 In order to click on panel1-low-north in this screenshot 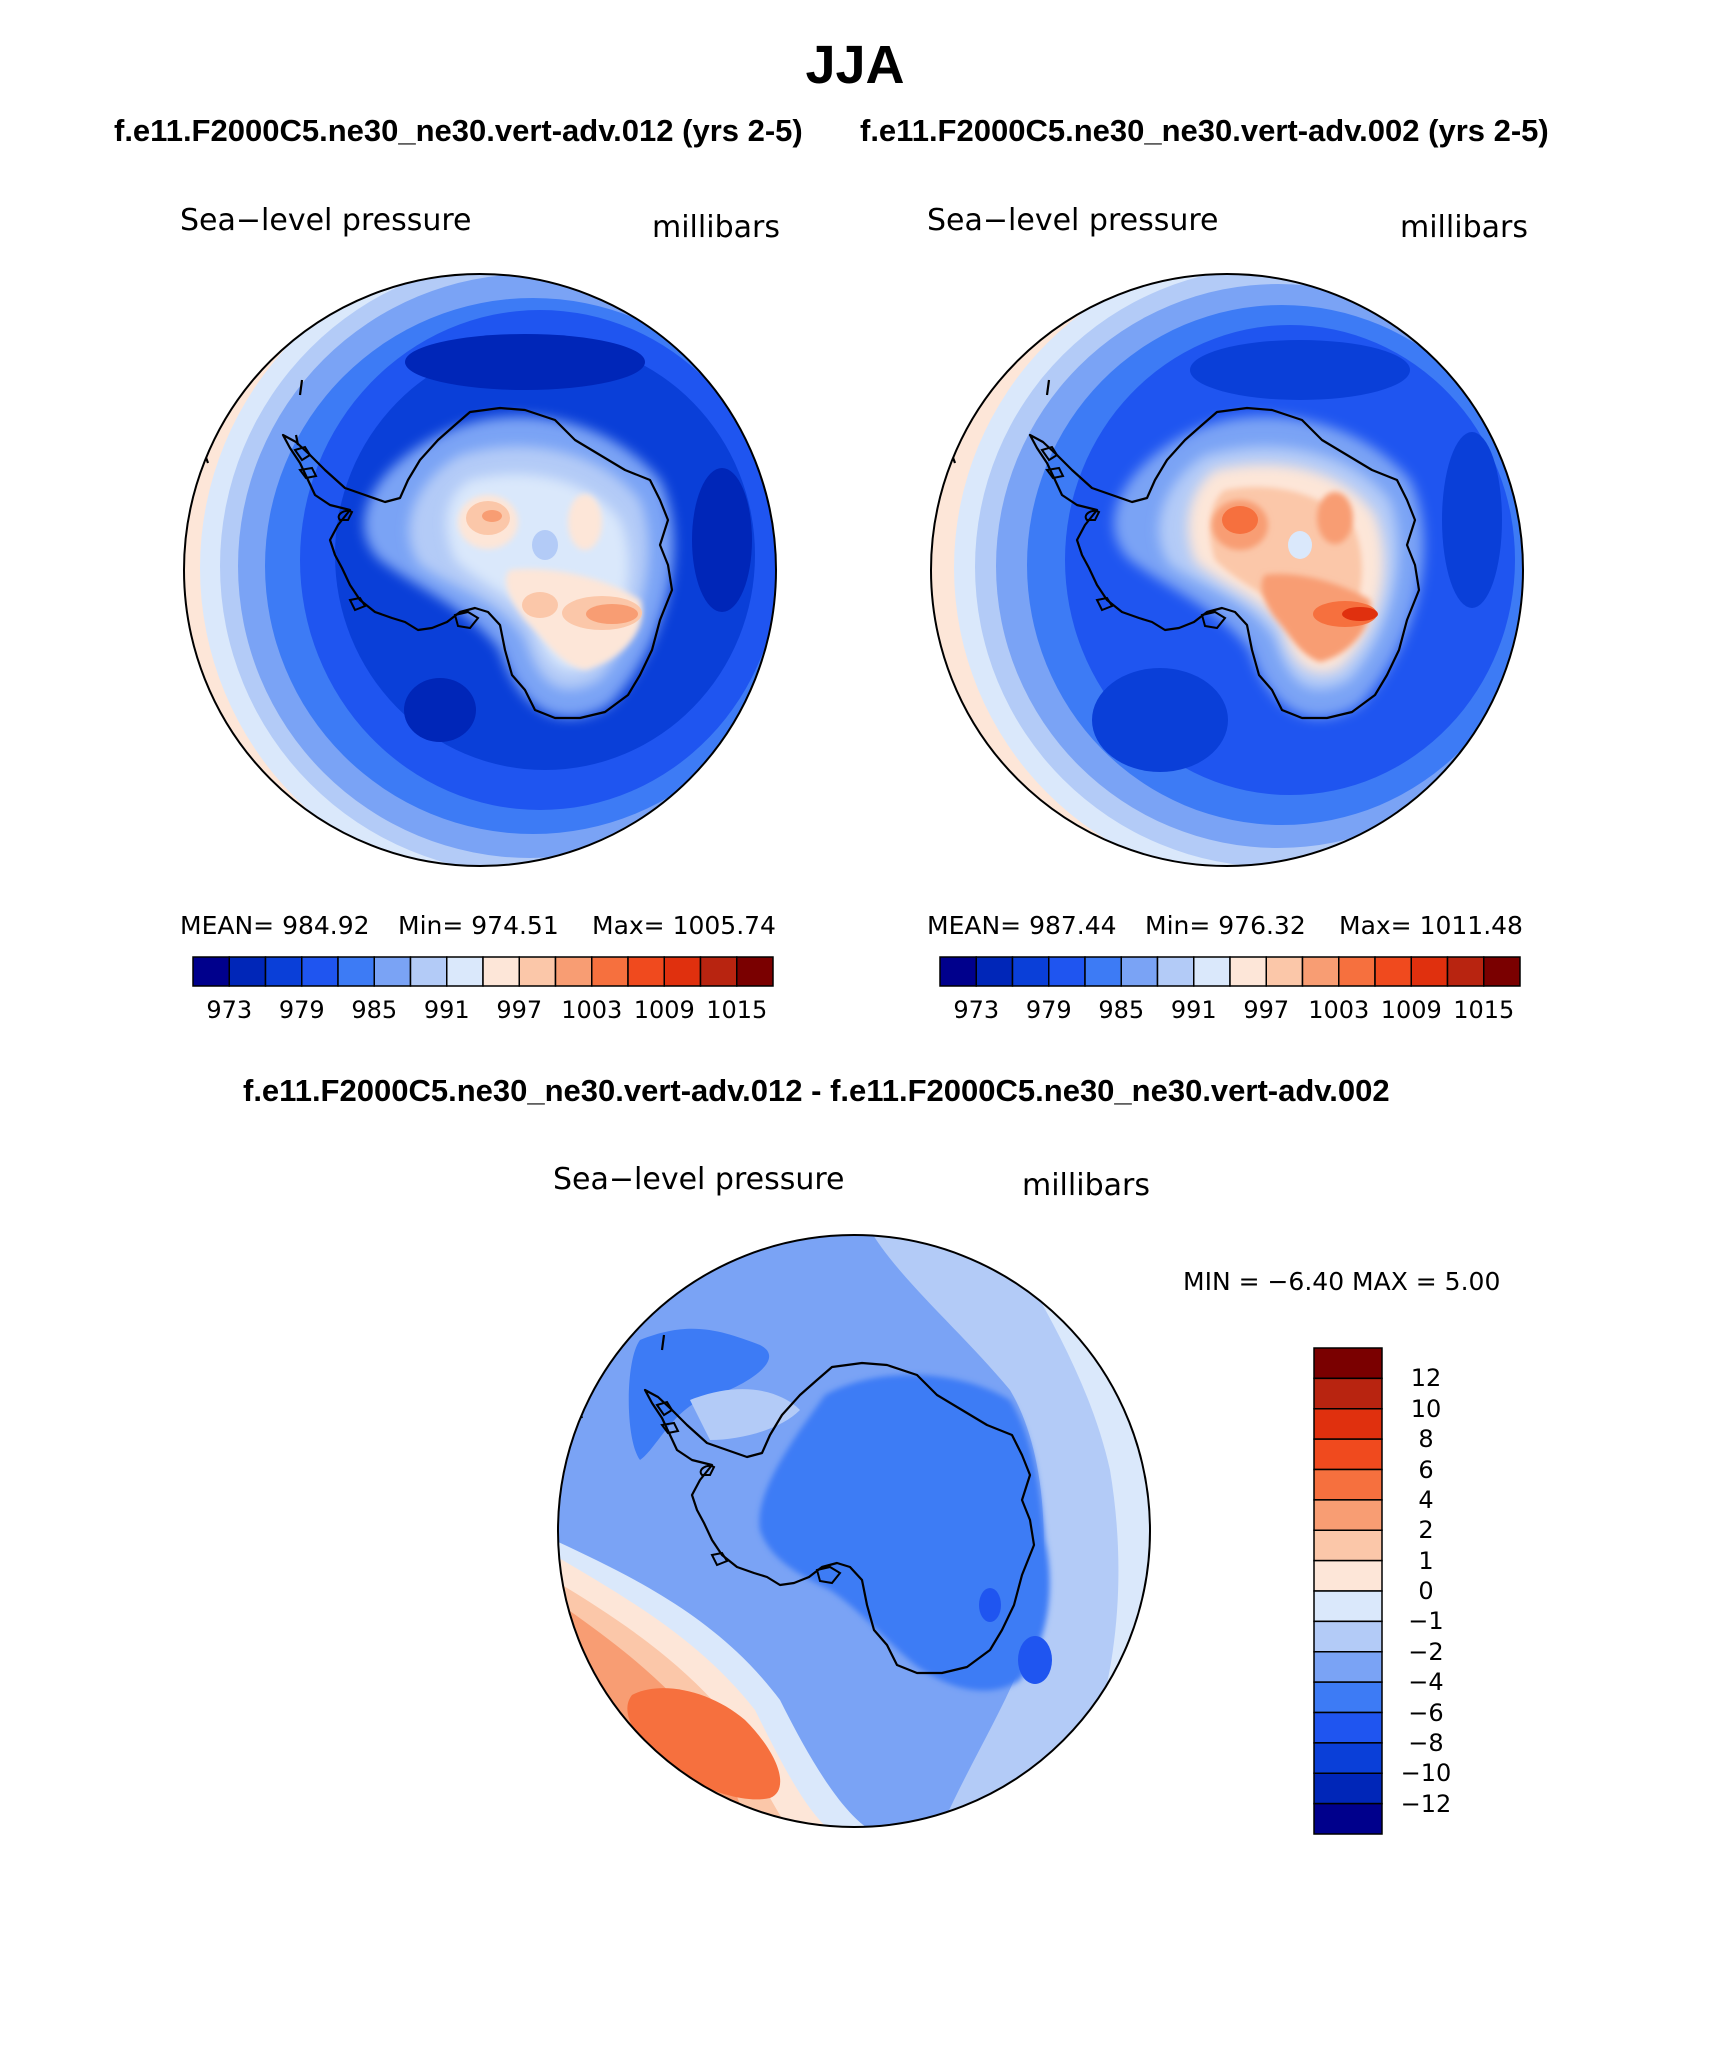, I will do `click(525, 362)`.